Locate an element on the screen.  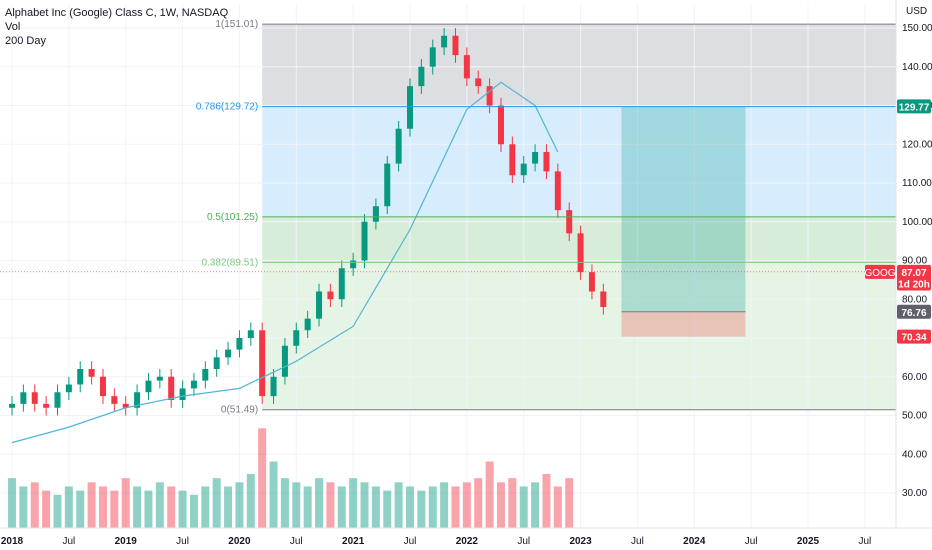
price-tick-label: 90.00 is located at coordinates (914, 261).